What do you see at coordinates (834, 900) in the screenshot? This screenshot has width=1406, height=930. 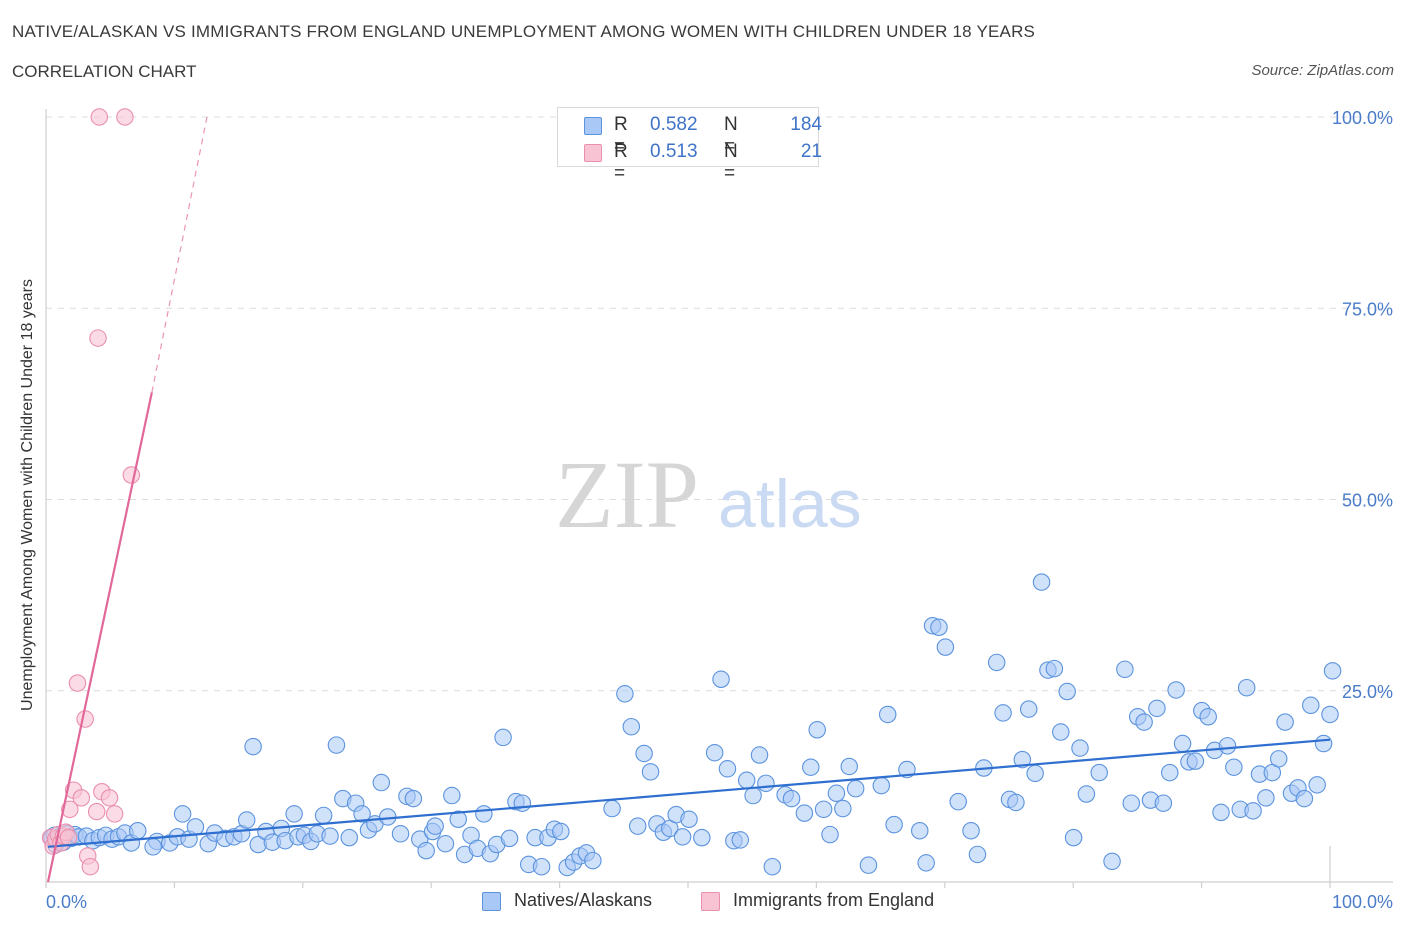 I see `legend-label-england: Immigrants from England` at bounding box center [834, 900].